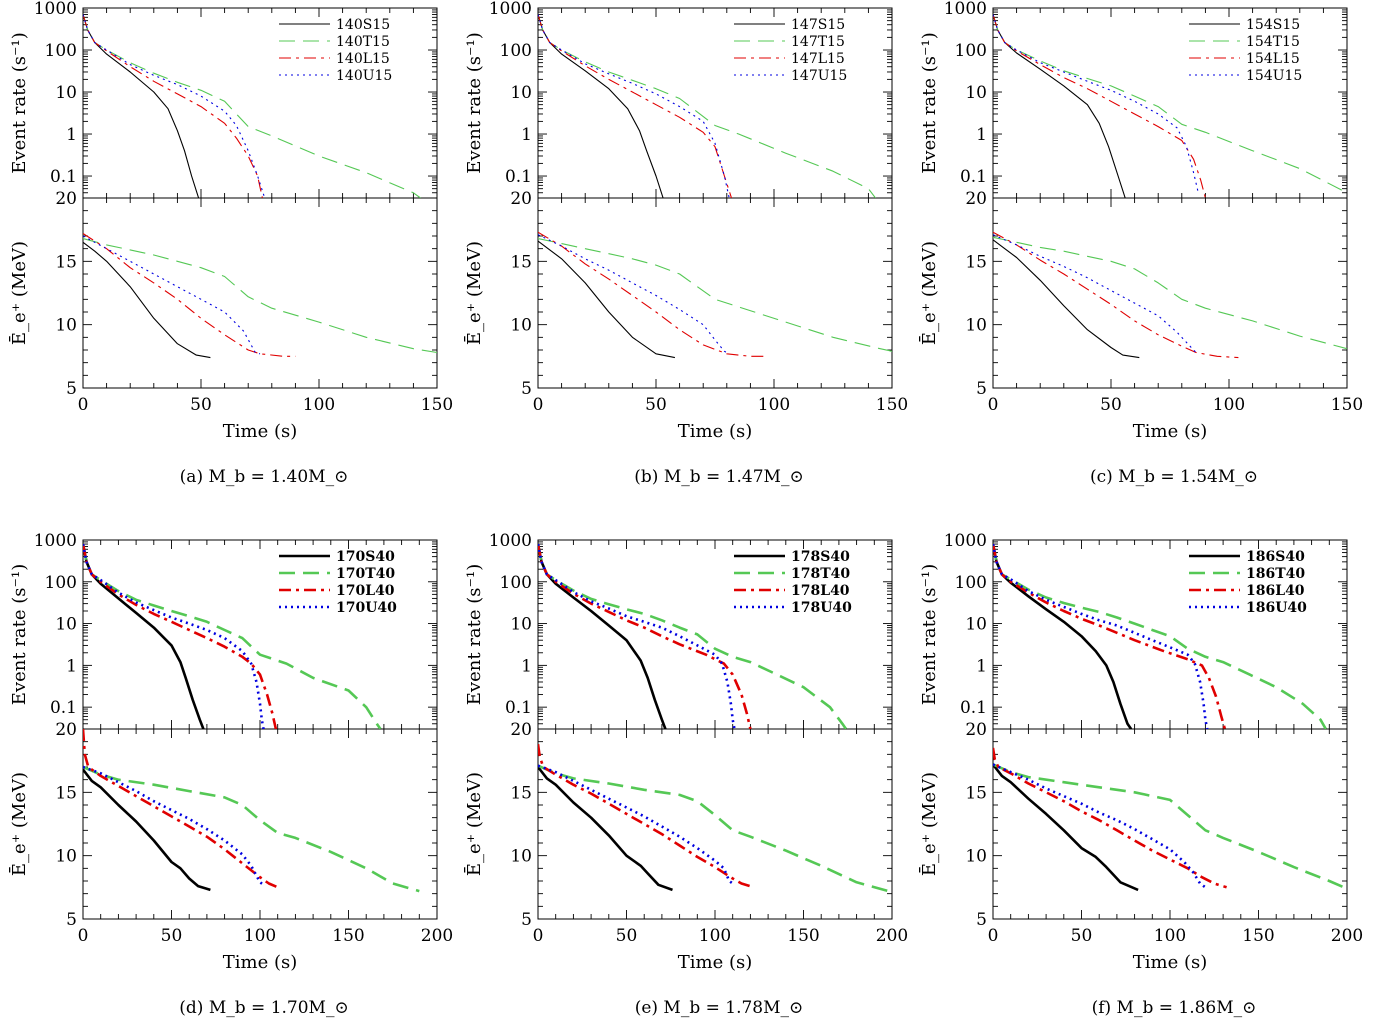 This screenshot has width=1398, height=1031. What do you see at coordinates (189, 295) in the screenshot?
I see `energy-line-140L15` at bounding box center [189, 295].